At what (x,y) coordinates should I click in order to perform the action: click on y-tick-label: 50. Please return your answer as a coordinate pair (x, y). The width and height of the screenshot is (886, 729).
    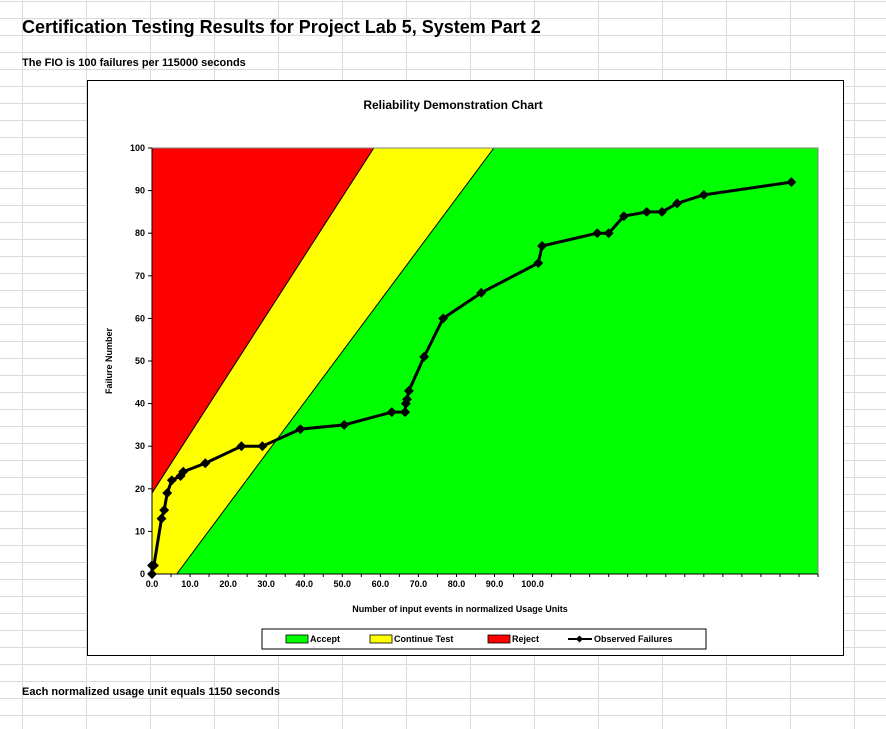
    Looking at the image, I should click on (140, 361).